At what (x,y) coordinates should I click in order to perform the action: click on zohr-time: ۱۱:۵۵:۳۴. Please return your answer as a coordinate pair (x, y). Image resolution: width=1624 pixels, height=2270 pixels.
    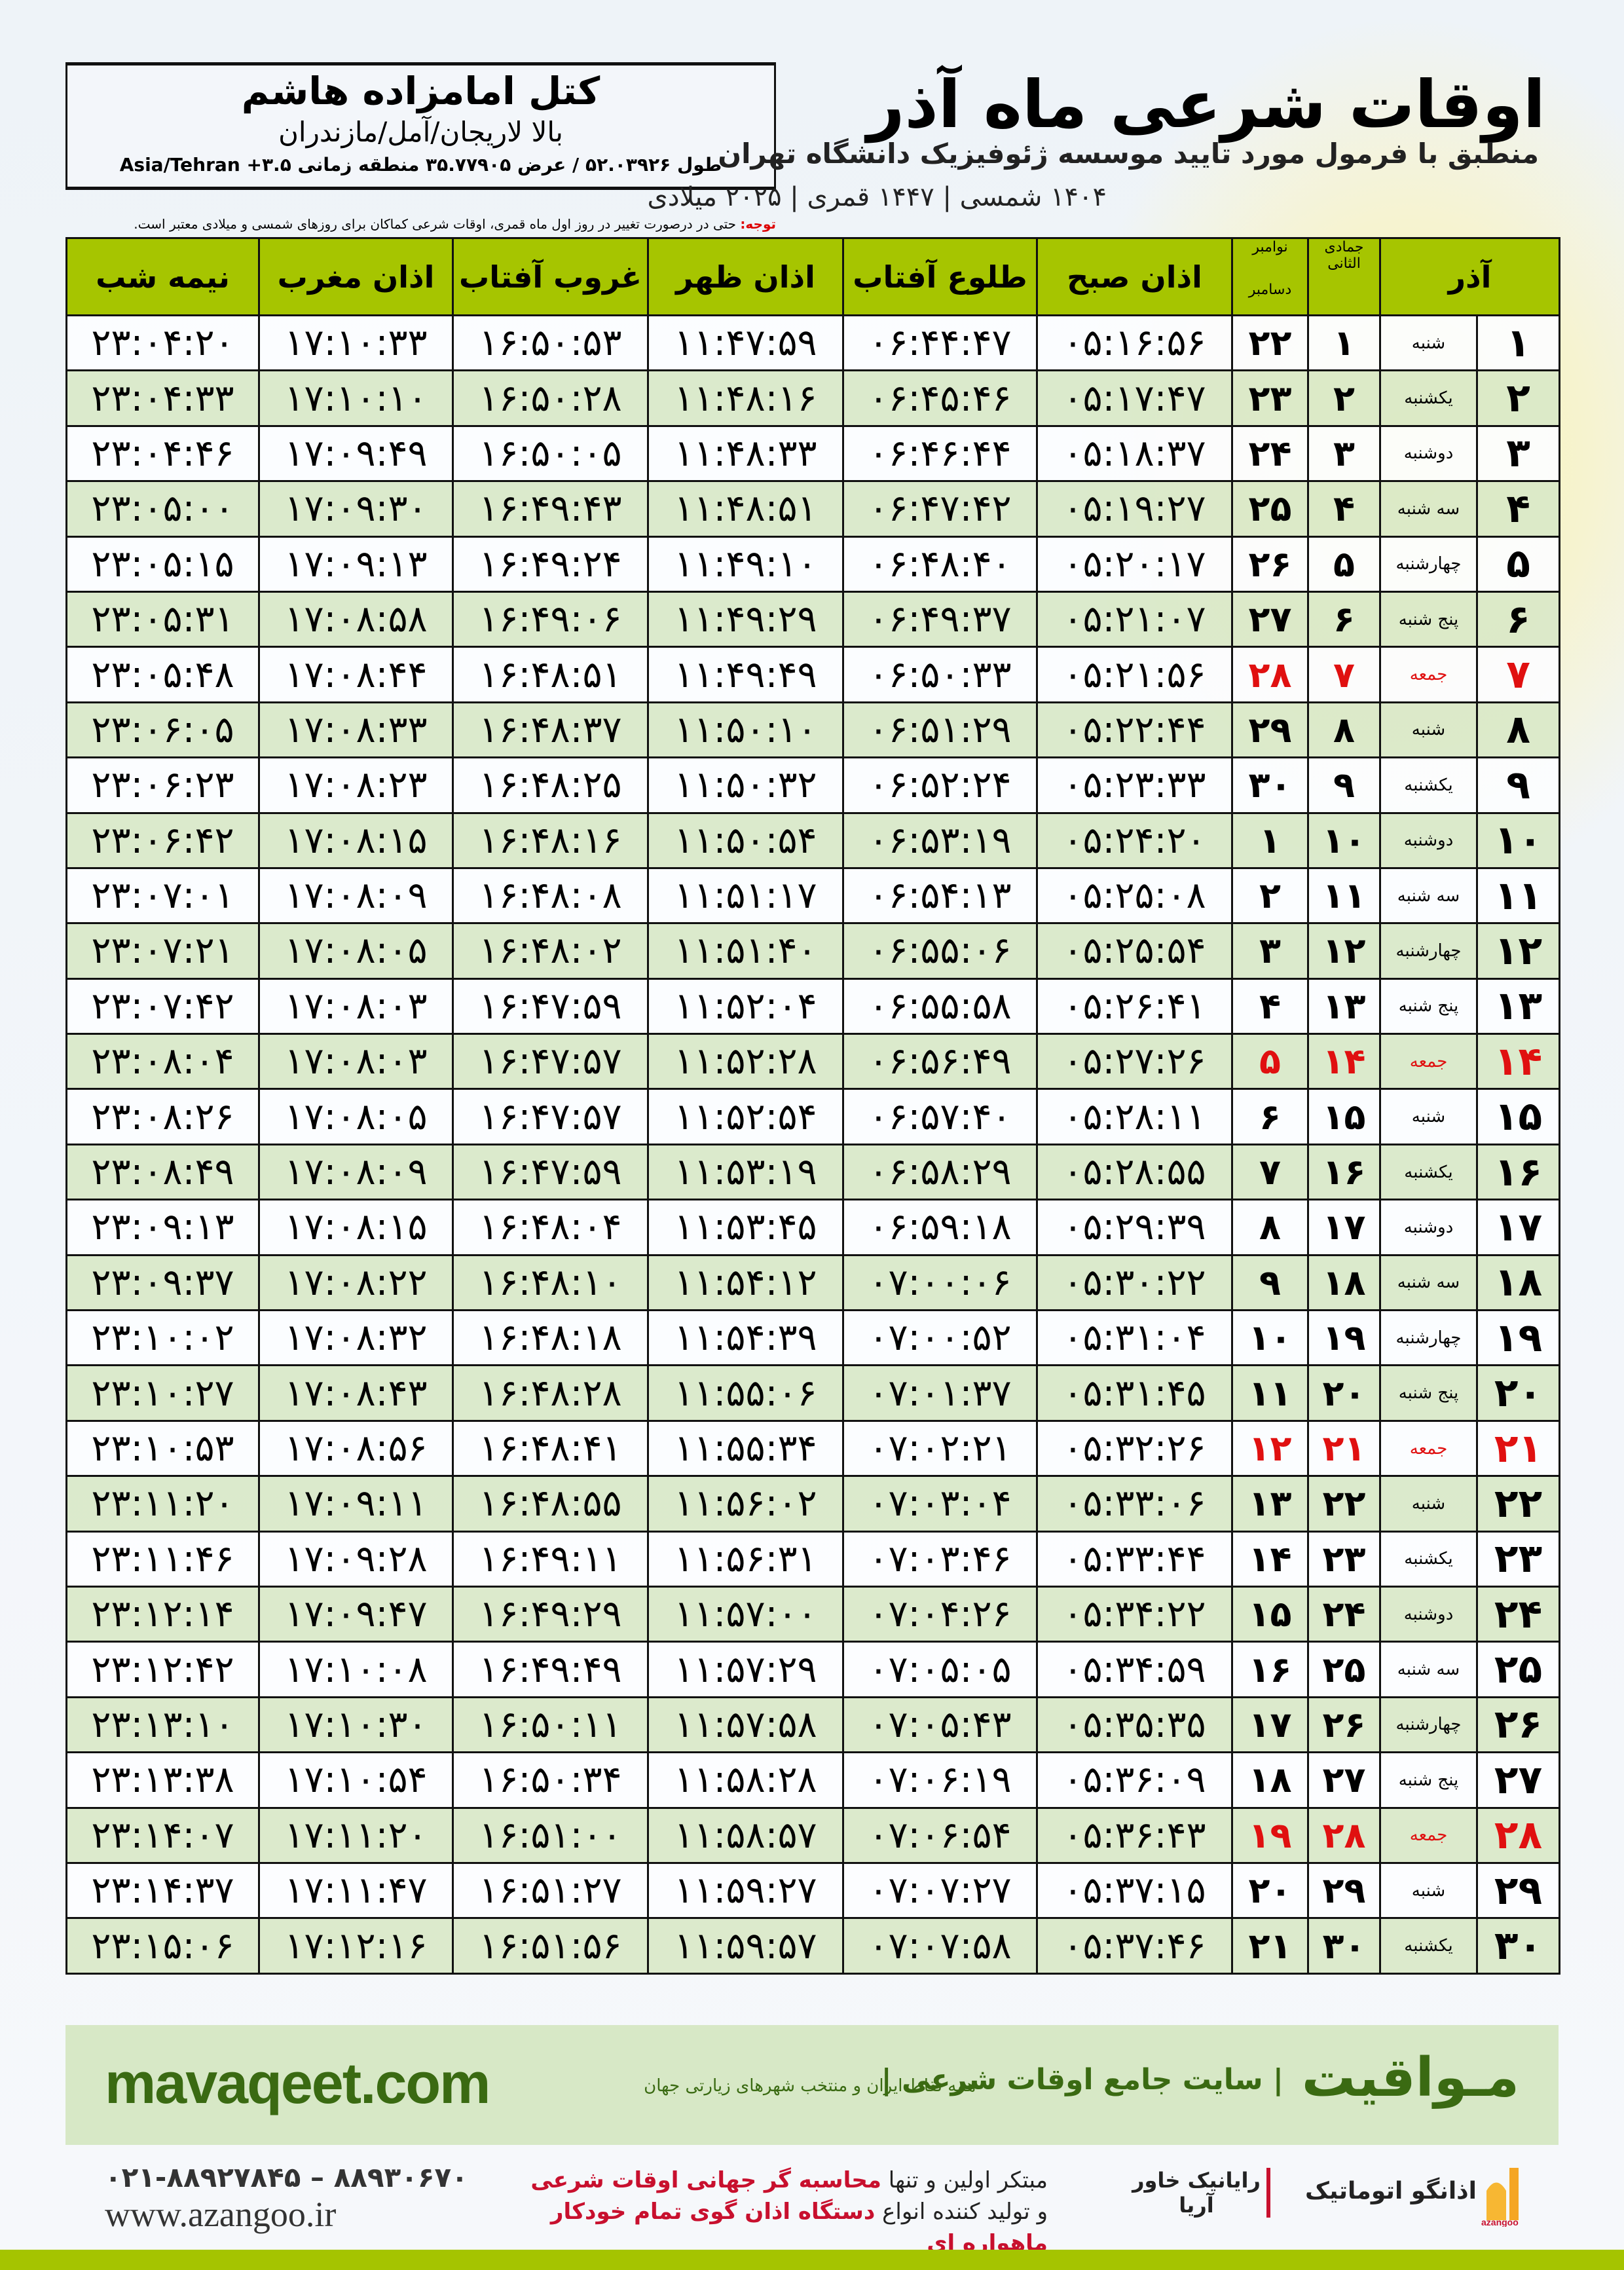
    Looking at the image, I should click on (745, 1448).